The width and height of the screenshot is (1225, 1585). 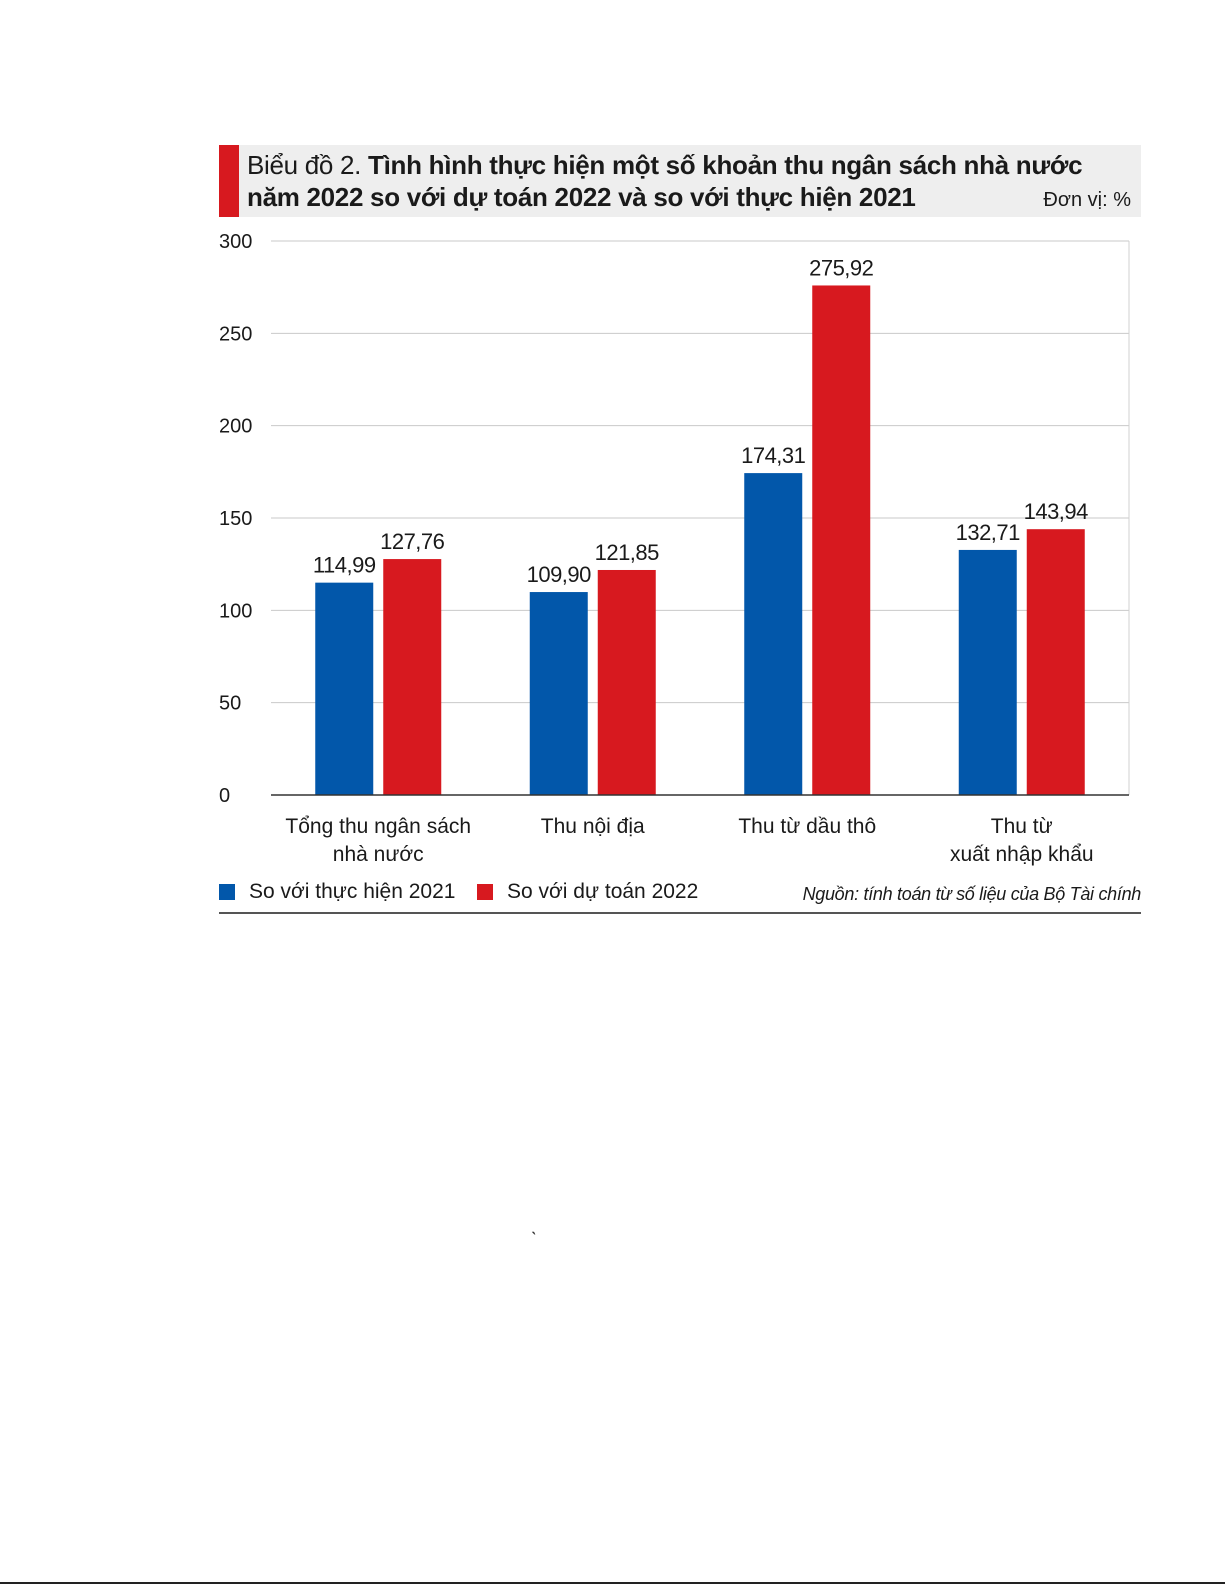 I want to click on legend-swatch-blue, so click(x=227, y=892).